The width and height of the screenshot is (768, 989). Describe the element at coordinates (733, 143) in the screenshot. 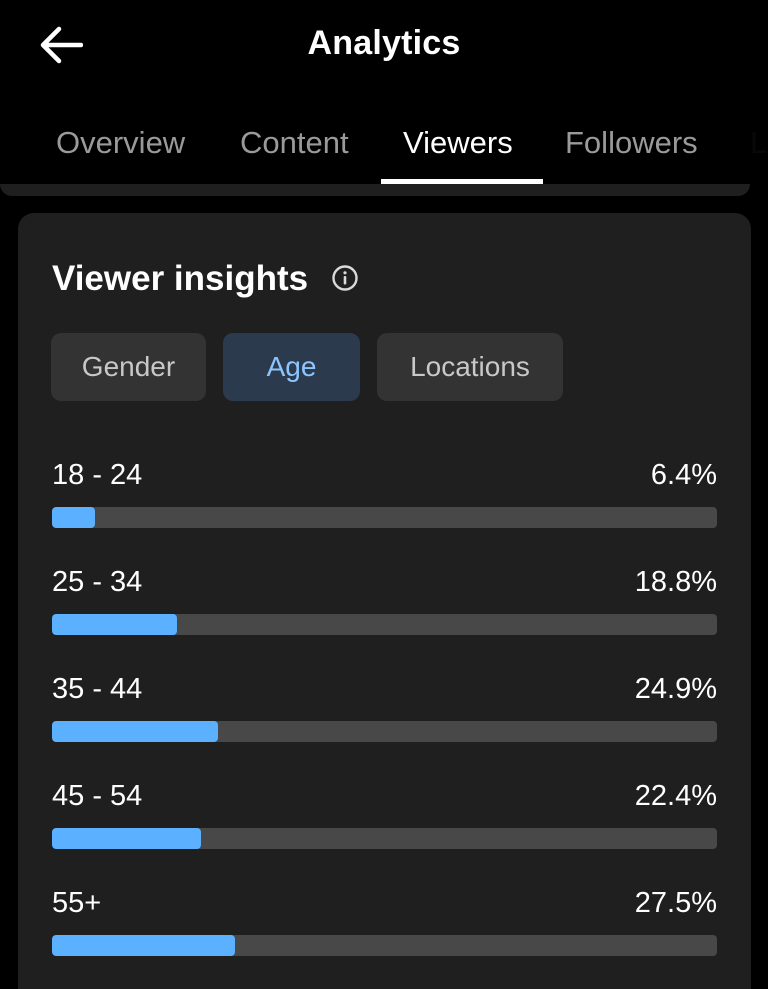

I see `tabs-fade-overlay` at that location.